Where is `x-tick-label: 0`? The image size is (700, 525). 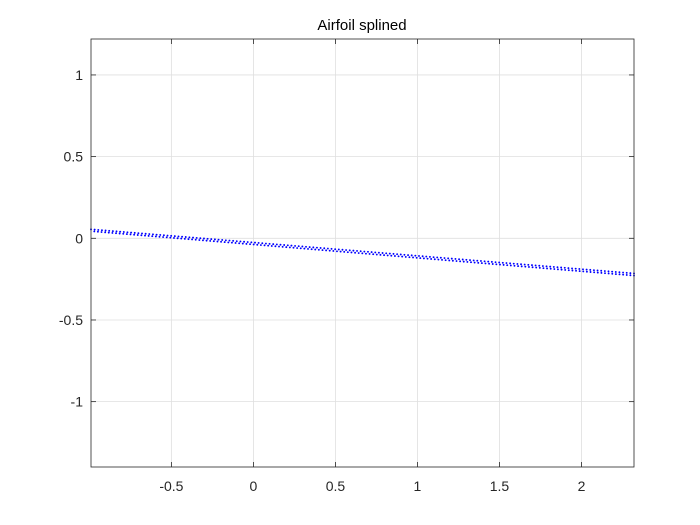
x-tick-label: 0 is located at coordinates (254, 486).